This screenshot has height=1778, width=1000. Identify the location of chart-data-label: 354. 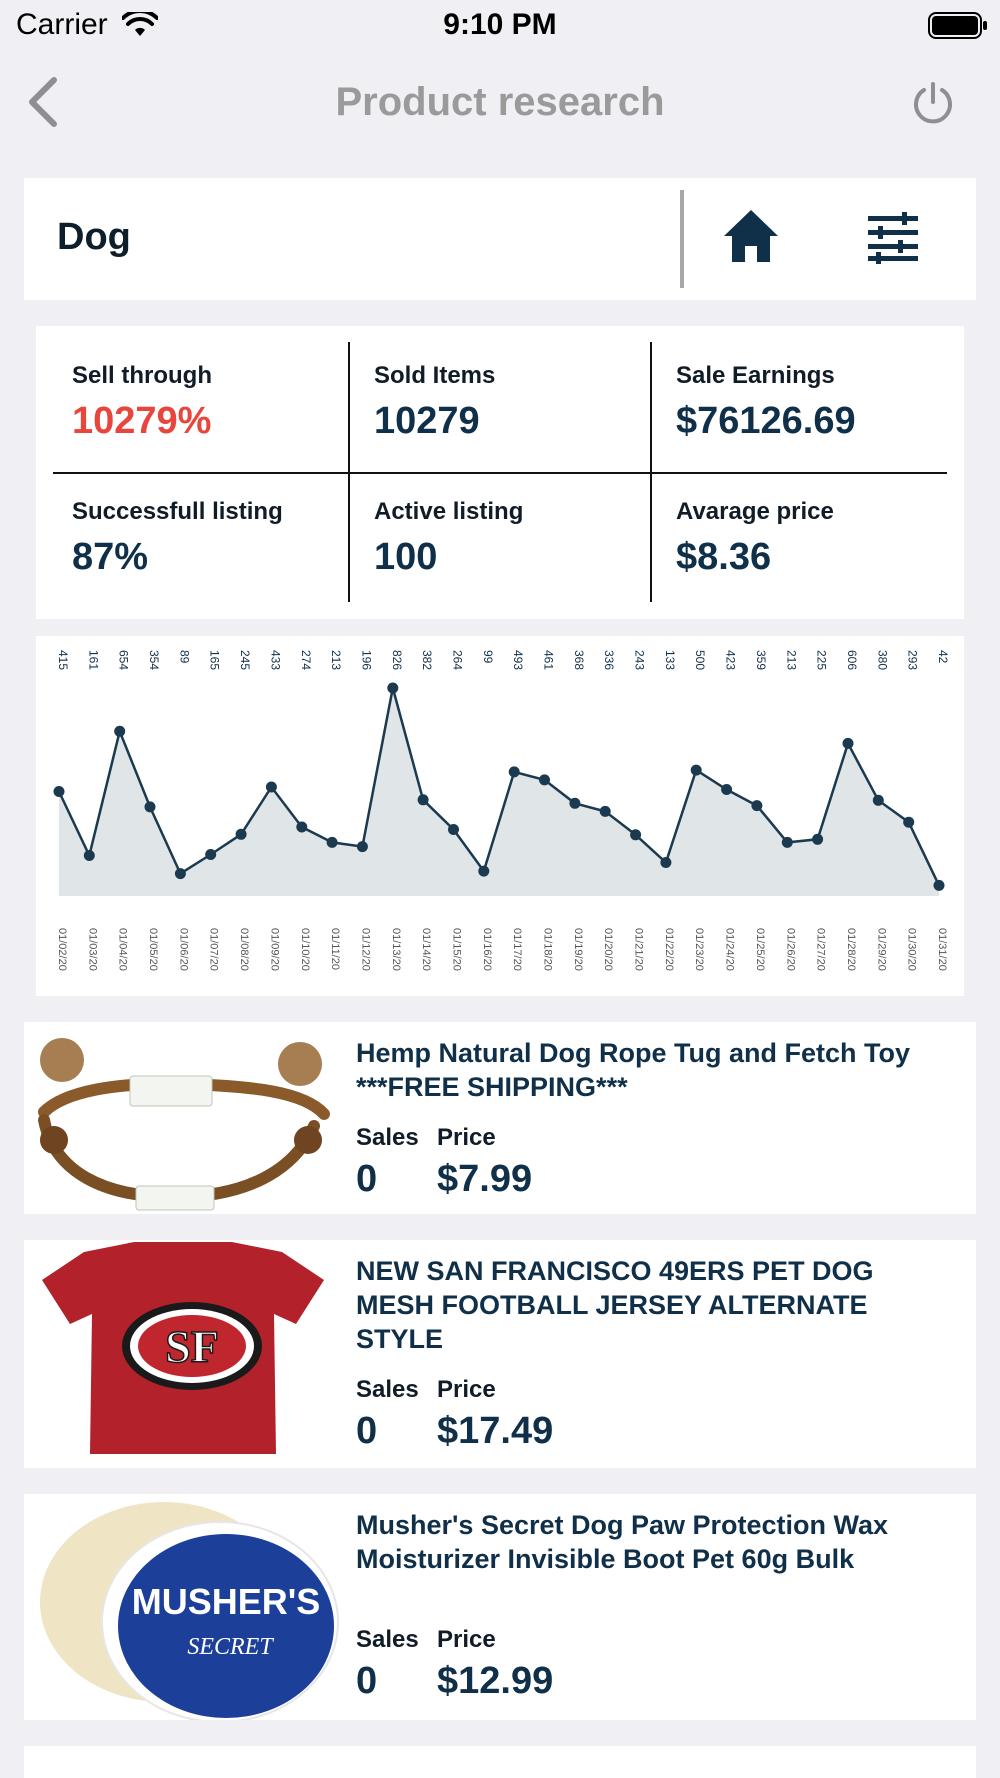
(154, 660).